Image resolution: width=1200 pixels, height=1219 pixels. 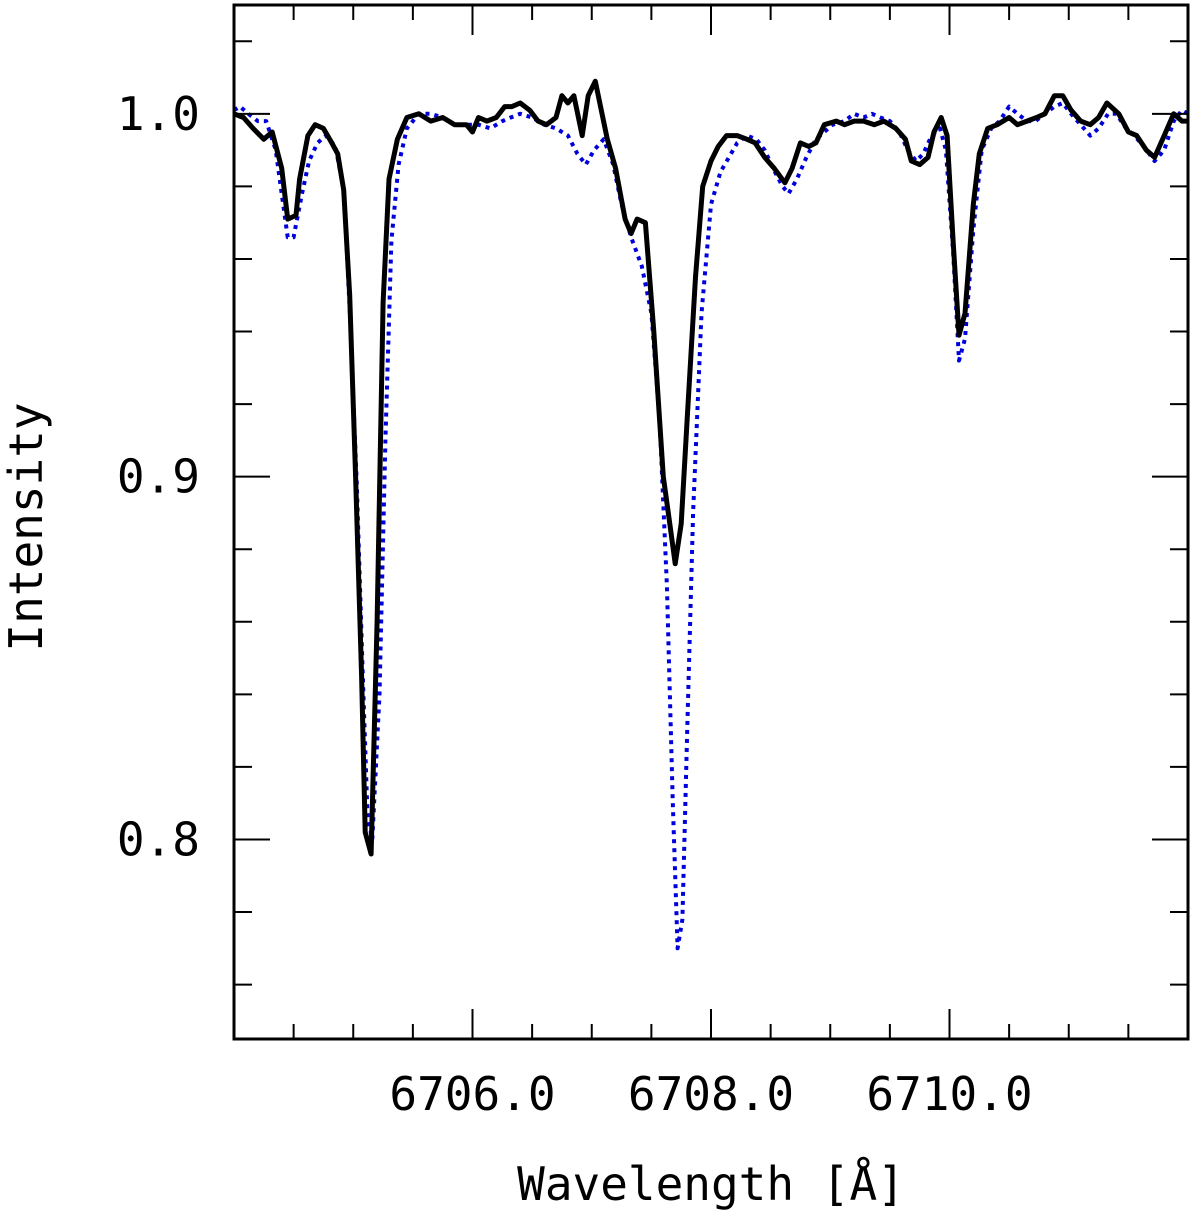 What do you see at coordinates (711, 1184) in the screenshot?
I see `x-axis-label: Wavelength [Å]` at bounding box center [711, 1184].